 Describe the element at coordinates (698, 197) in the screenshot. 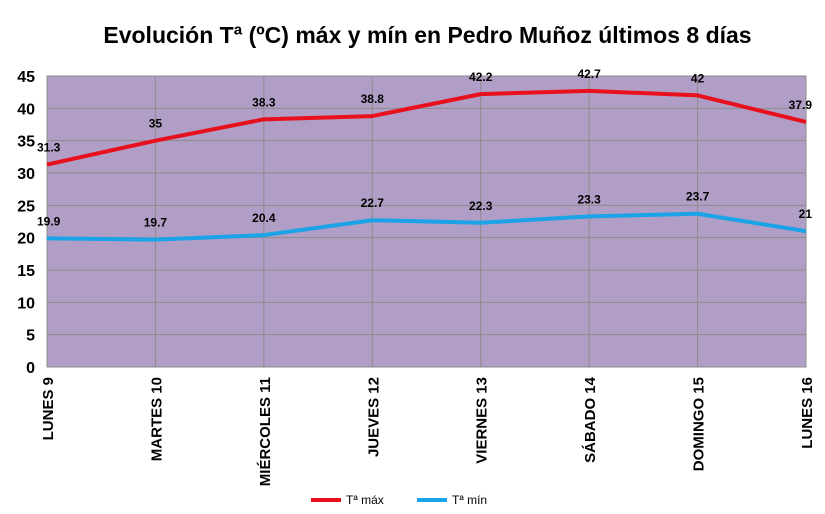

I see `data-label: 23.7` at that location.